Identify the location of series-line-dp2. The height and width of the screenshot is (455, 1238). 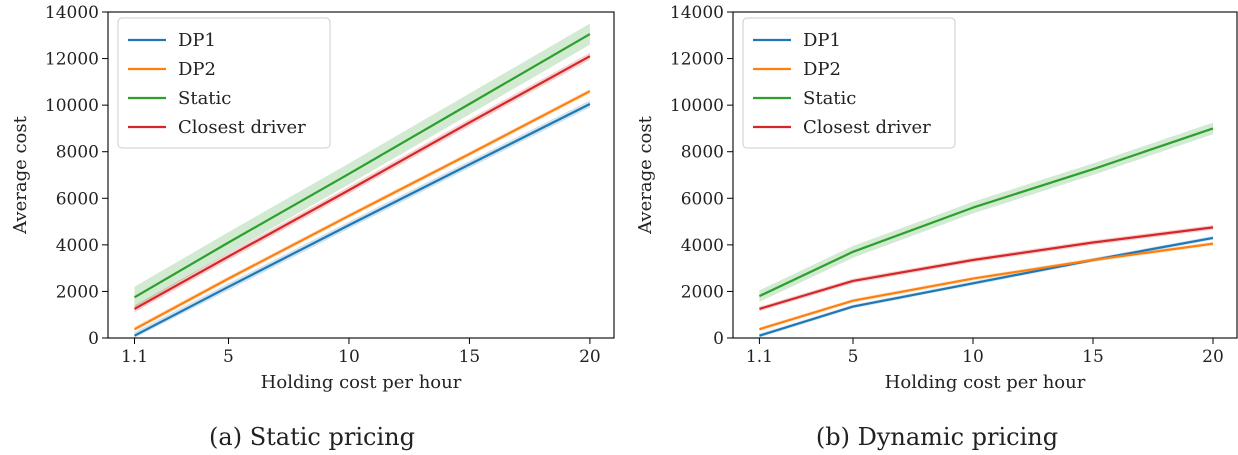
(986, 286).